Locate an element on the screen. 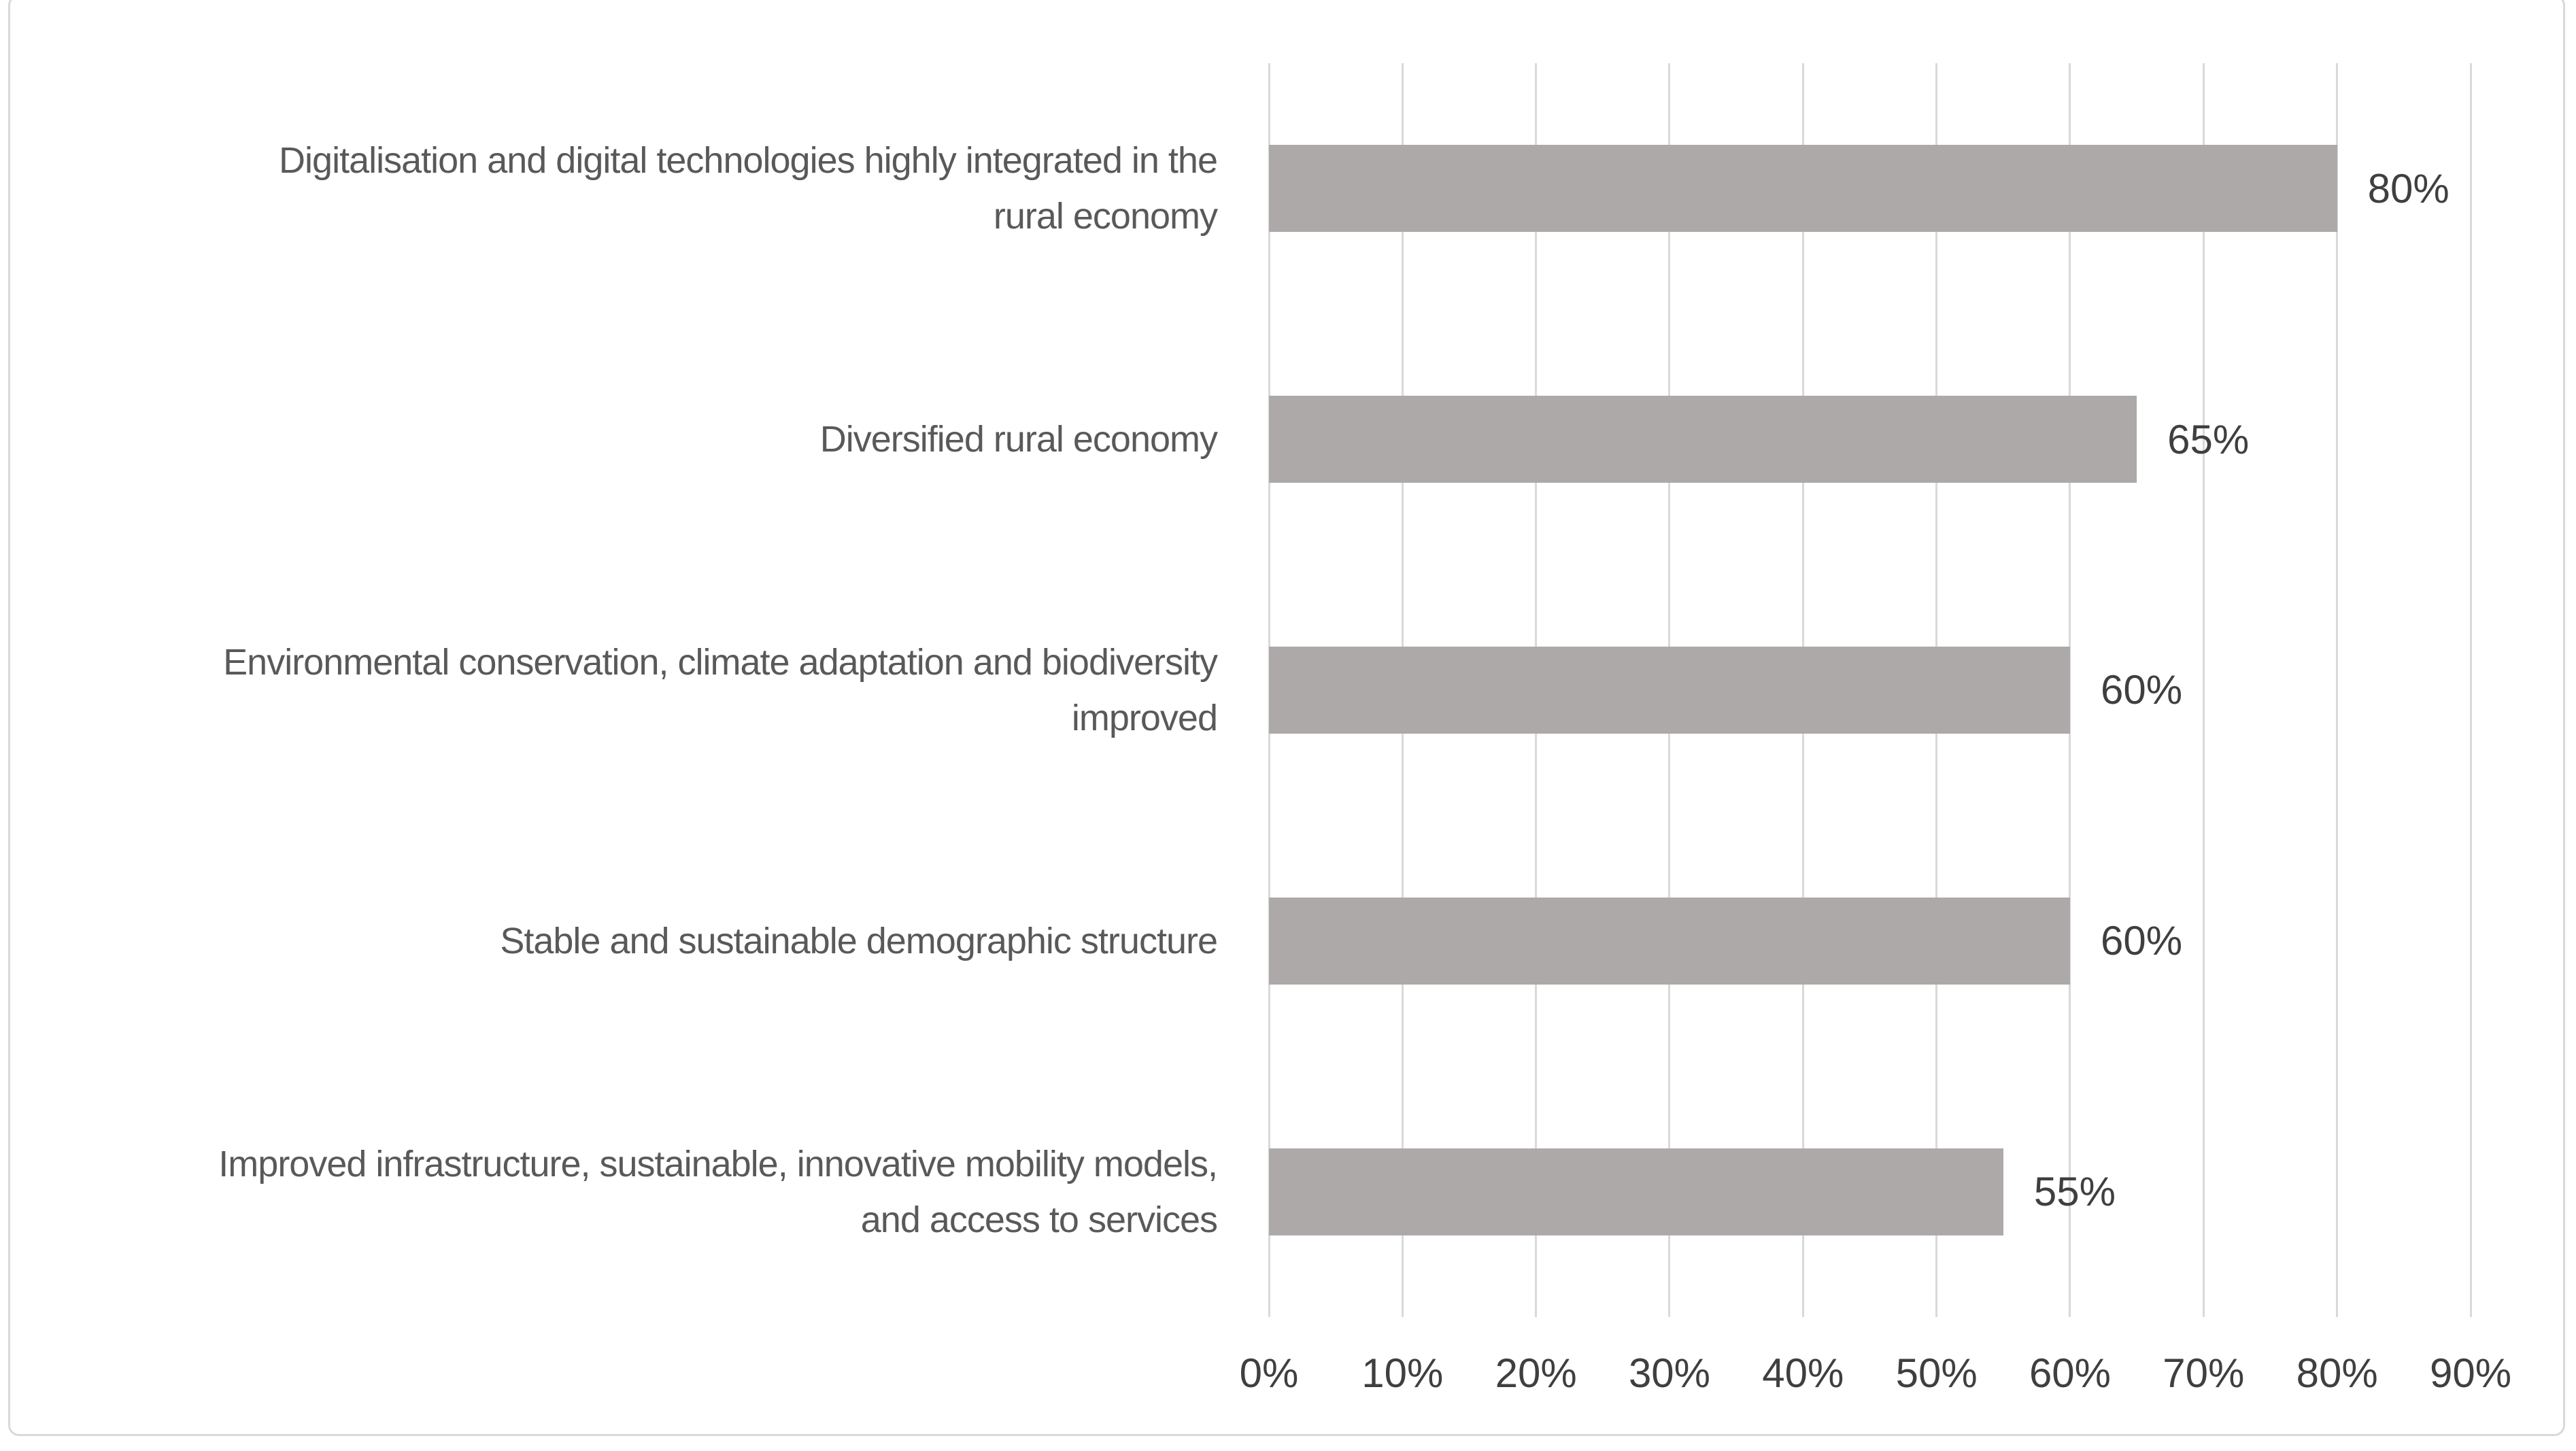 This screenshot has height=1451, width=2576. category-label-line: rural economy is located at coordinates (1105, 216).